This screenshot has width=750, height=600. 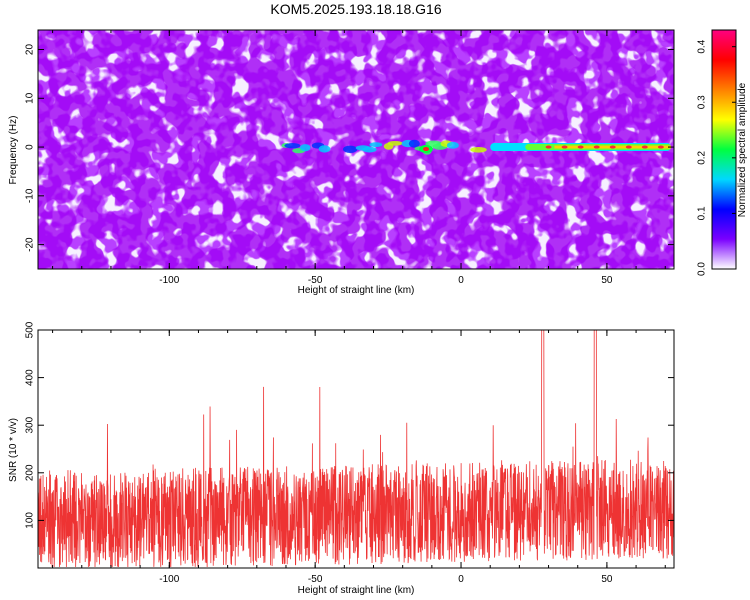 What do you see at coordinates (30, 147) in the screenshot?
I see `y-tick-label: 0` at bounding box center [30, 147].